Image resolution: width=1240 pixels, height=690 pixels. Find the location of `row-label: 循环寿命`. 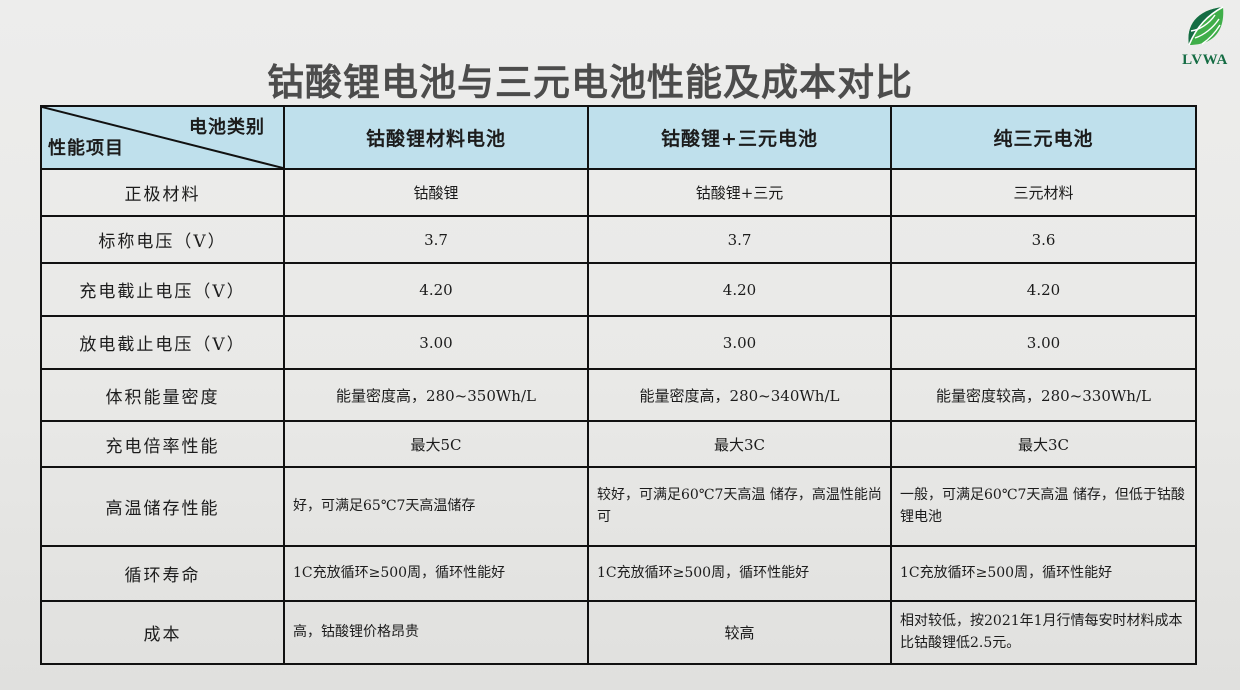

row-label: 循环寿命 is located at coordinates (162, 573).